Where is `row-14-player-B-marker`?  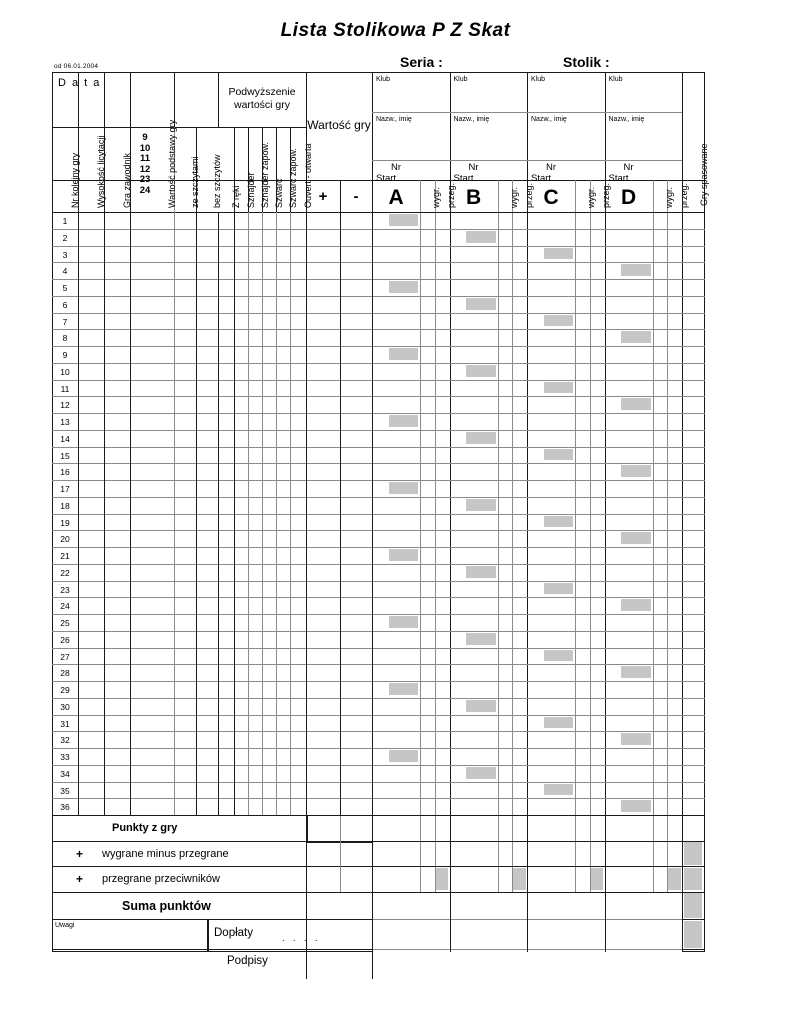
row-14-player-B-marker is located at coordinates (481, 437).